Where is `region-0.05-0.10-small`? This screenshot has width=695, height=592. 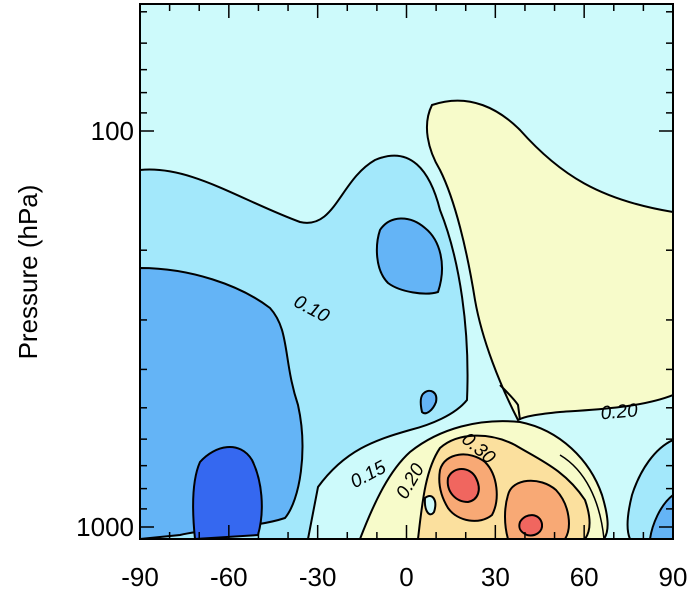 region-0.05-0.10-small is located at coordinates (428, 402).